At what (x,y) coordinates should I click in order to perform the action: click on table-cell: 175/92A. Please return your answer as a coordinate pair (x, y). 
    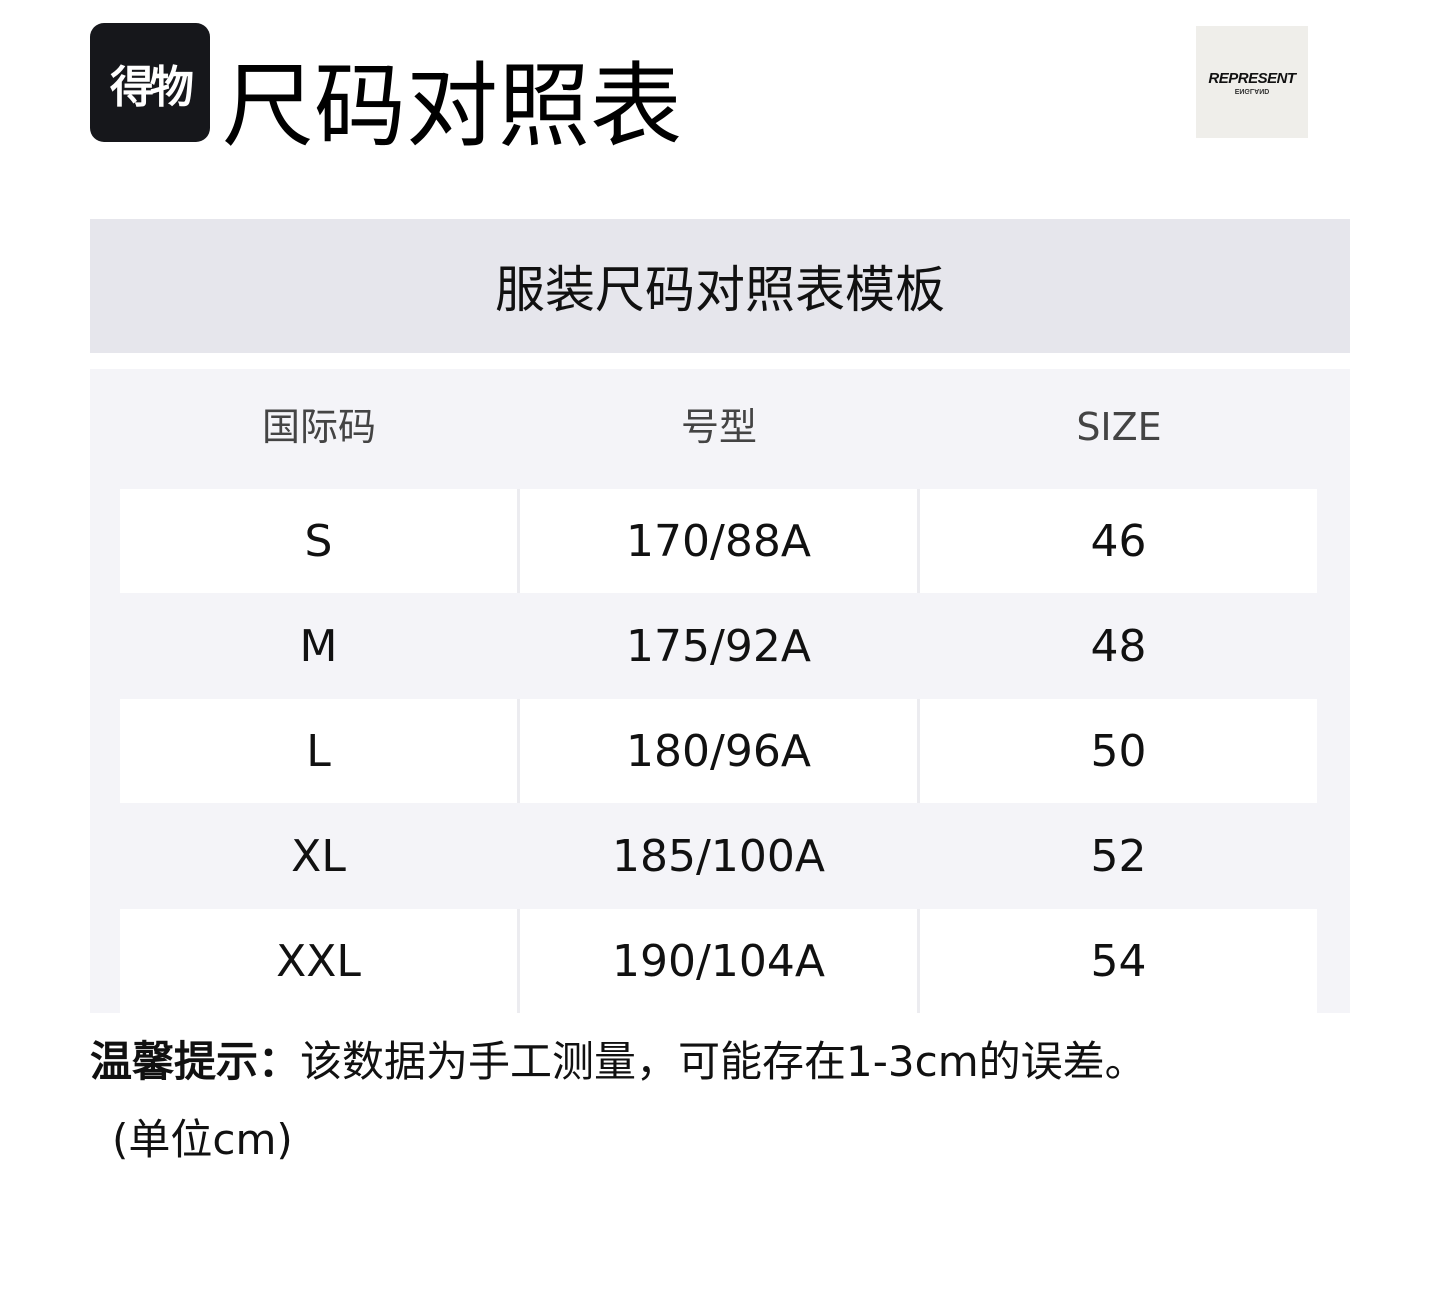
    Looking at the image, I should click on (717, 646).